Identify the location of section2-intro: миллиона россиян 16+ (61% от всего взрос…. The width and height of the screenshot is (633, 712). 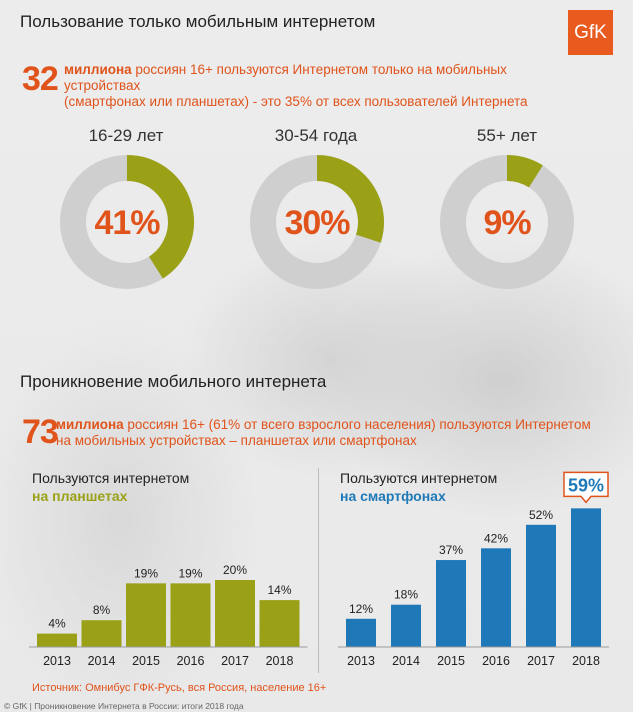
(326, 433).